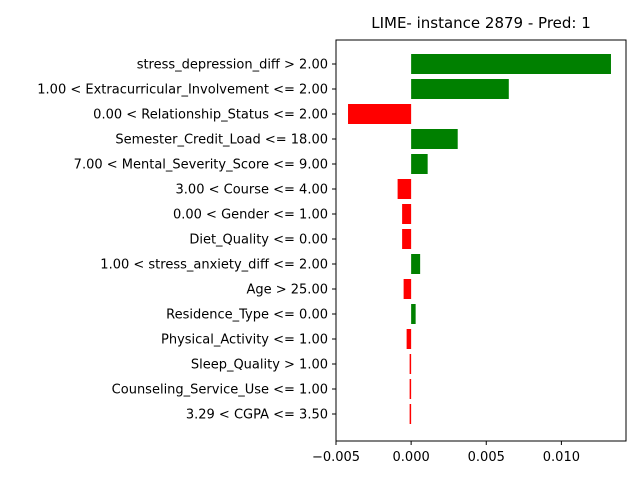 The image size is (640, 480). Describe the element at coordinates (214, 265) in the screenshot. I see `y-tick-label-8: 1.00 < stress_anxiety_diff <= 2.00` at that location.